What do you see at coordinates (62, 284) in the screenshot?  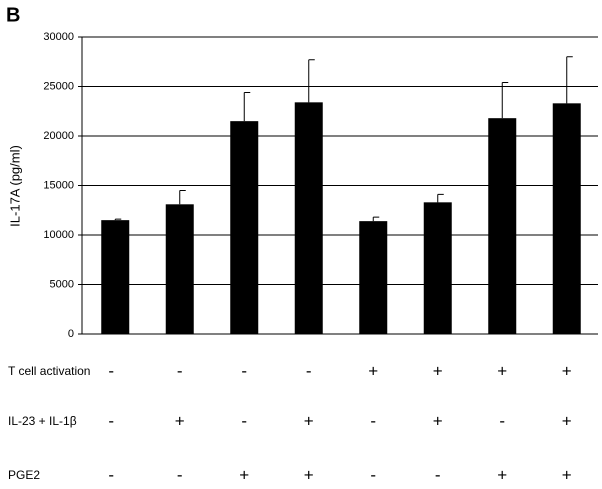 I see `y-tick-label: 5000` at bounding box center [62, 284].